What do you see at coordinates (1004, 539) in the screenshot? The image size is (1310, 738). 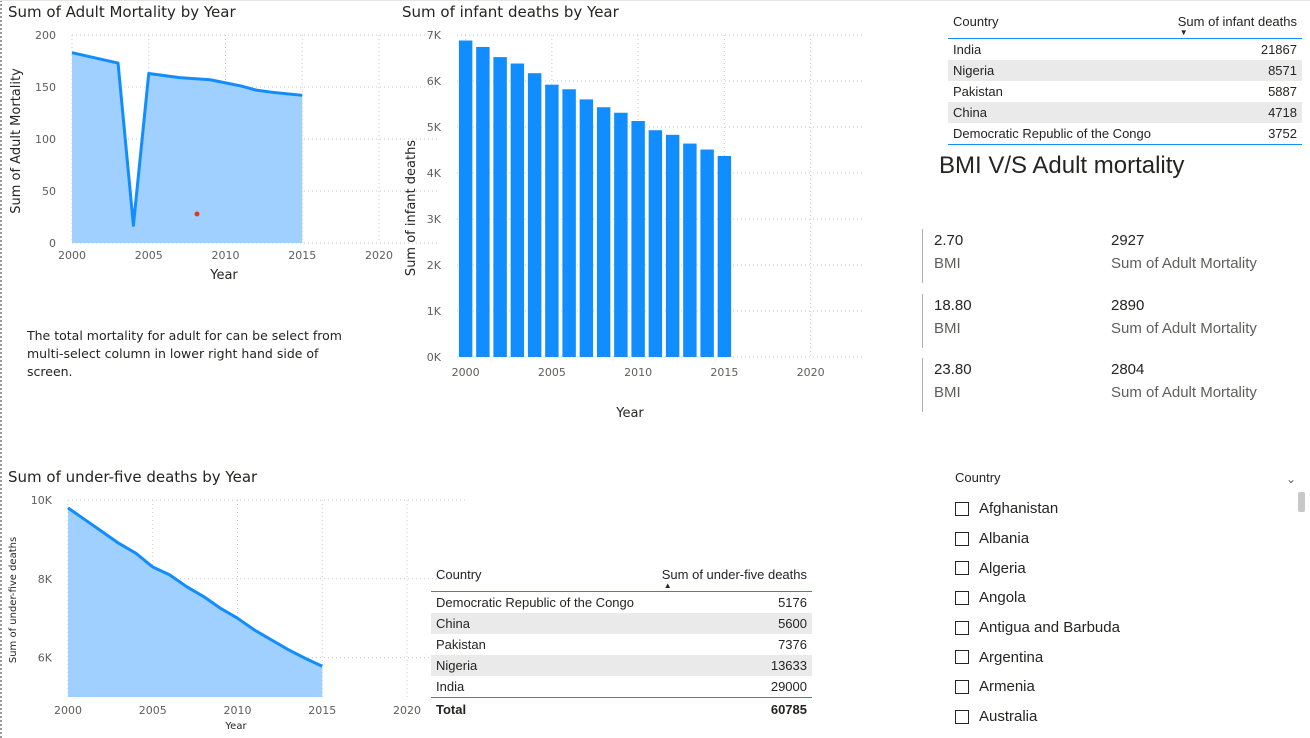 I see `slicer-item-label: Albania` at bounding box center [1004, 539].